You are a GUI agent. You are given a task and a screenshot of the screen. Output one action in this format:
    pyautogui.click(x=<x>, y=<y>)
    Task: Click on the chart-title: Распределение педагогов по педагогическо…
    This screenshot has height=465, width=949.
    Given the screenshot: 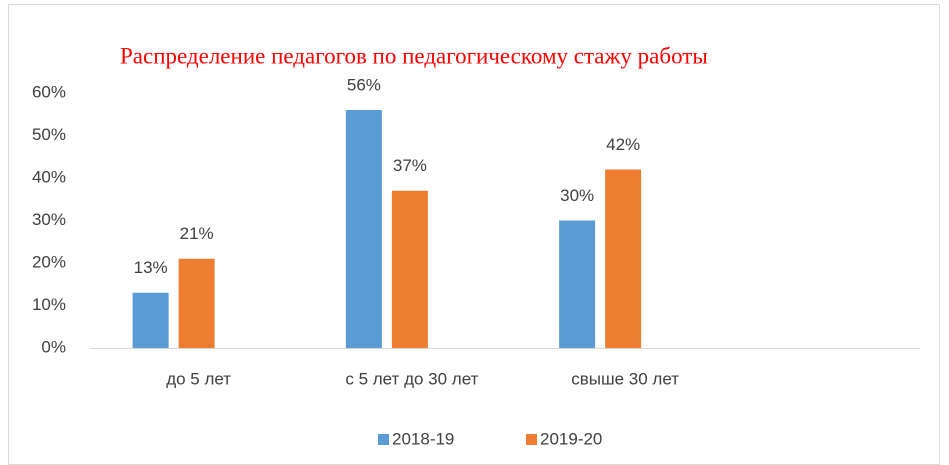 What is the action you would take?
    pyautogui.click(x=414, y=55)
    